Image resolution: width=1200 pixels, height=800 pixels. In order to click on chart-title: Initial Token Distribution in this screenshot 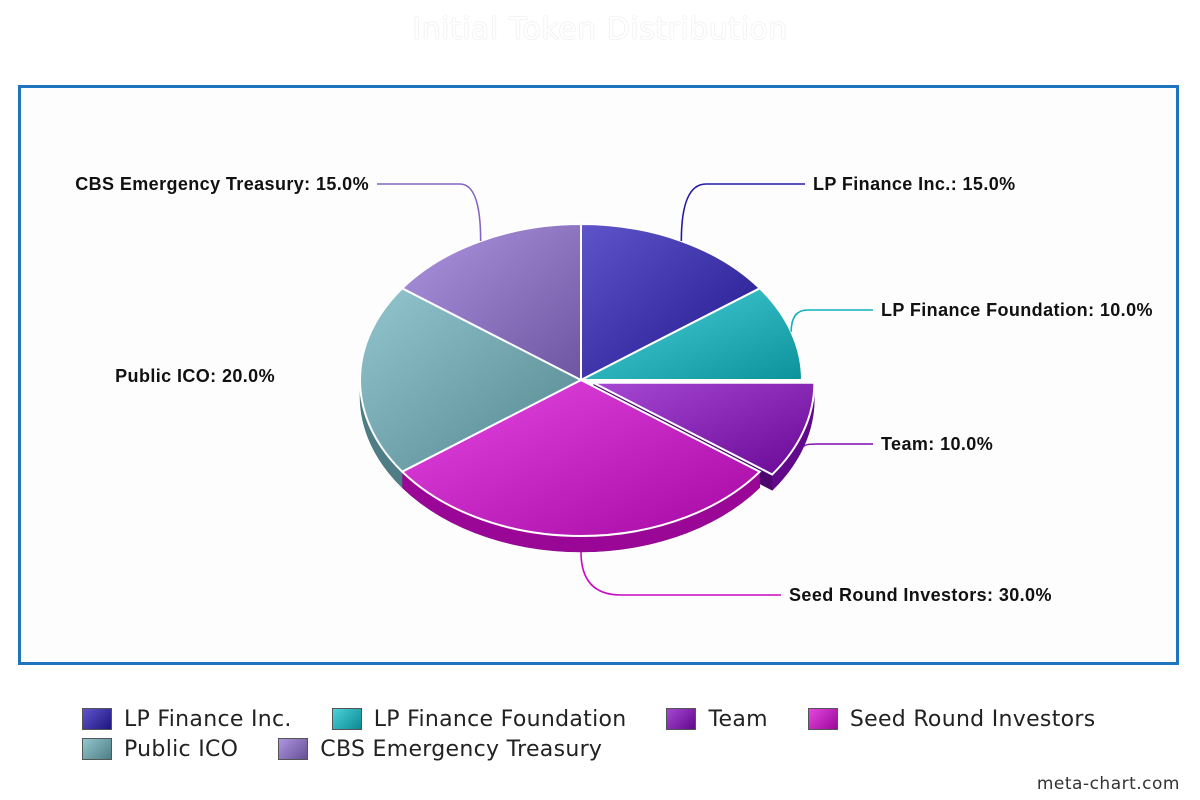, I will do `click(600, 29)`.